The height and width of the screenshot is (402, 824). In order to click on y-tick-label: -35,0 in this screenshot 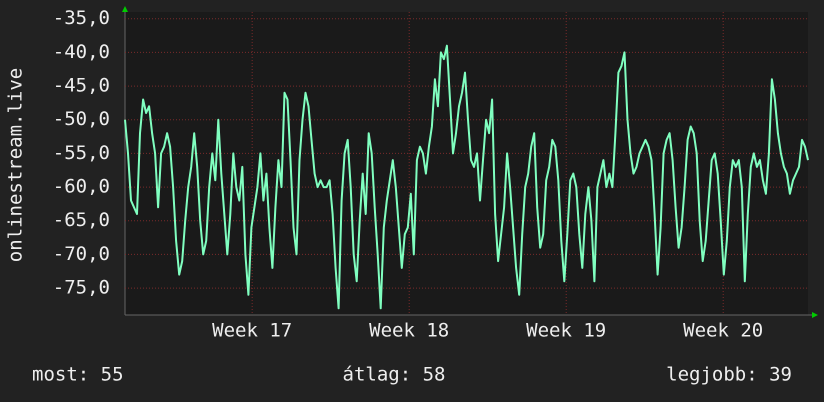, I will do `click(81, 18)`.